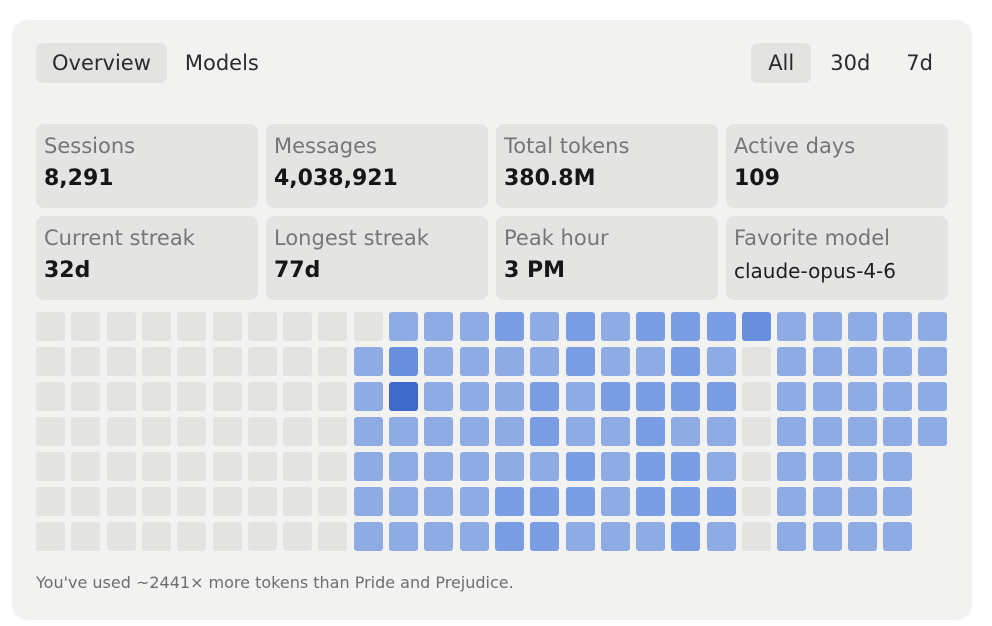 This screenshot has height=626, width=992. What do you see at coordinates (607, 258) in the screenshot?
I see `stat-peak-hour: Peak hour 3 PM` at bounding box center [607, 258].